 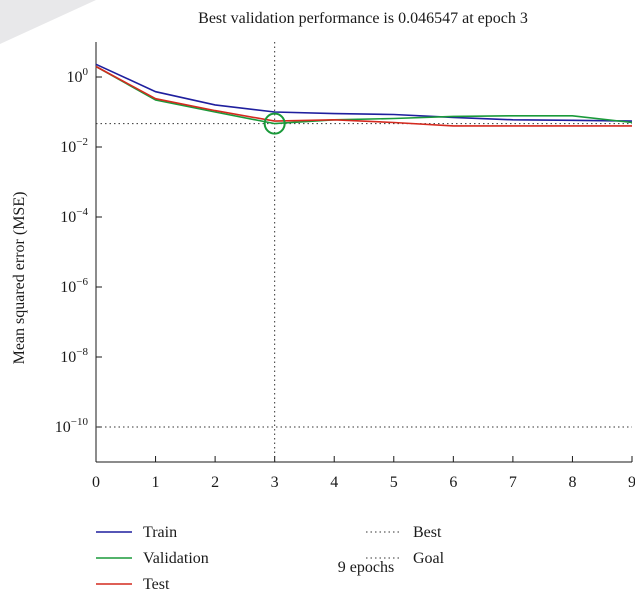 I want to click on y-tick-exponent: −10, so click(x=80, y=422).